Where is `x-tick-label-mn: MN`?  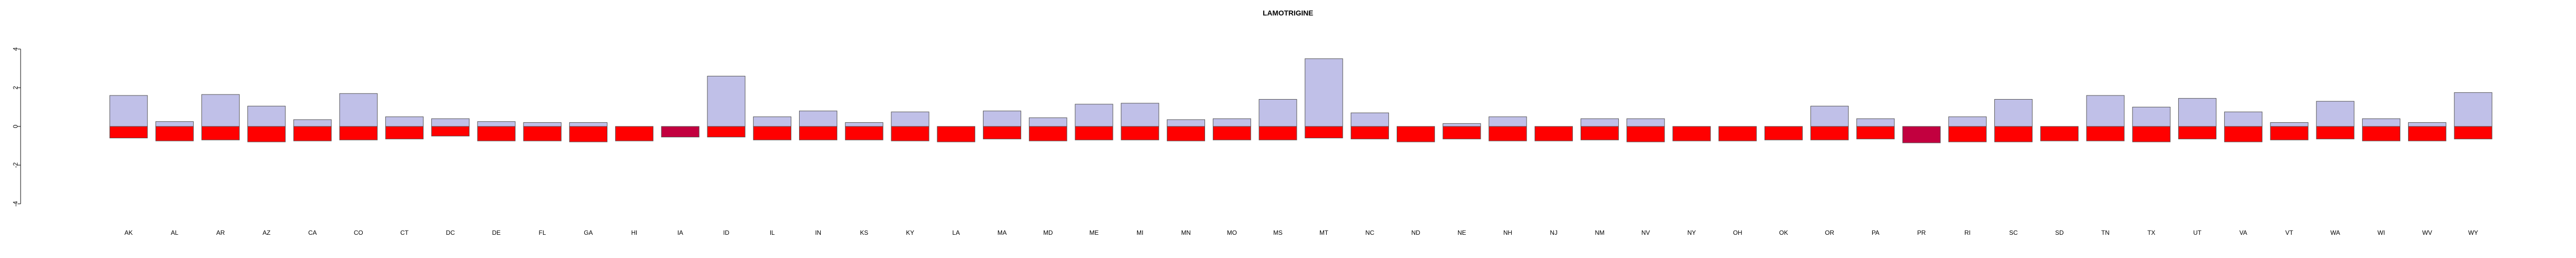 x-tick-label-mn: MN is located at coordinates (1186, 232).